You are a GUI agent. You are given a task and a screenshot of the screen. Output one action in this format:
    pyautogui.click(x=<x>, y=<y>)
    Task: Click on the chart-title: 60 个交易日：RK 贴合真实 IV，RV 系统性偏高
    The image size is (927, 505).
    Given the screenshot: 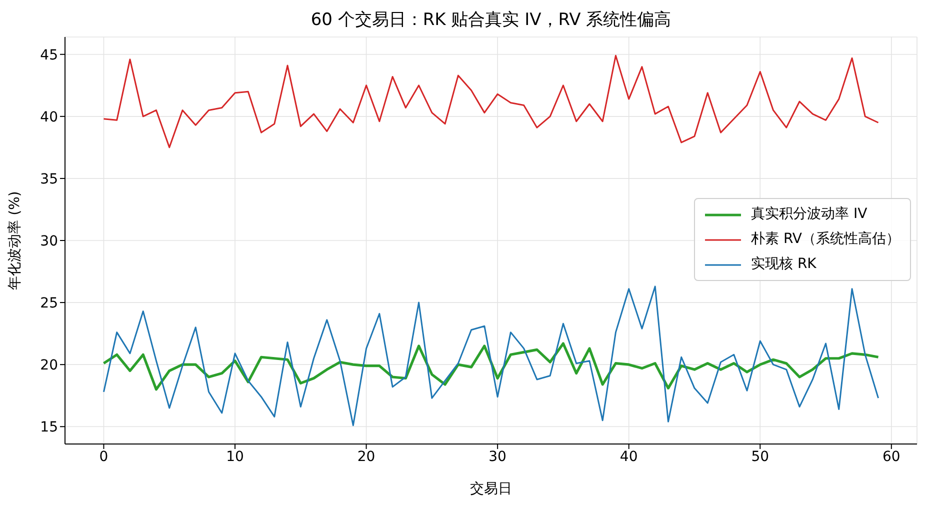 What is the action you would take?
    pyautogui.click(x=491, y=20)
    